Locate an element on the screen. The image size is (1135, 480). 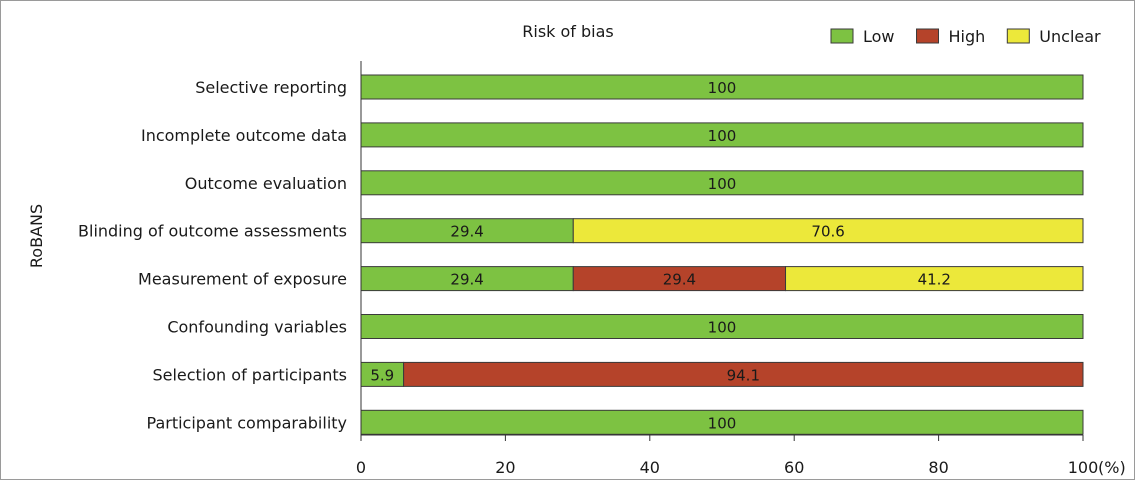
x-tick-label-100: 100 is located at coordinates (1083, 467).